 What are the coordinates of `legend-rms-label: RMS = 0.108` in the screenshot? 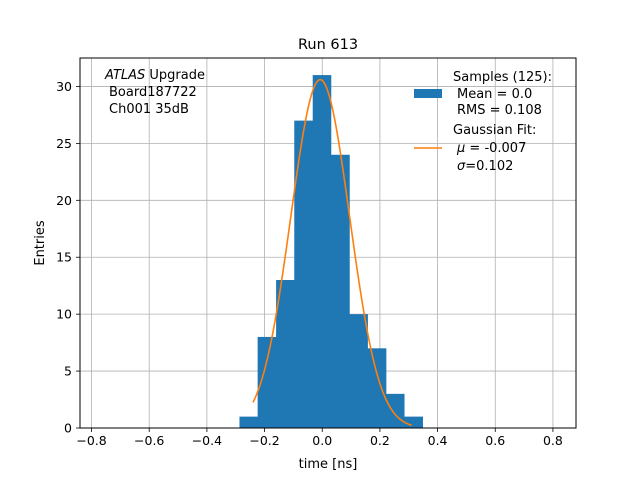 It's located at (499, 110).